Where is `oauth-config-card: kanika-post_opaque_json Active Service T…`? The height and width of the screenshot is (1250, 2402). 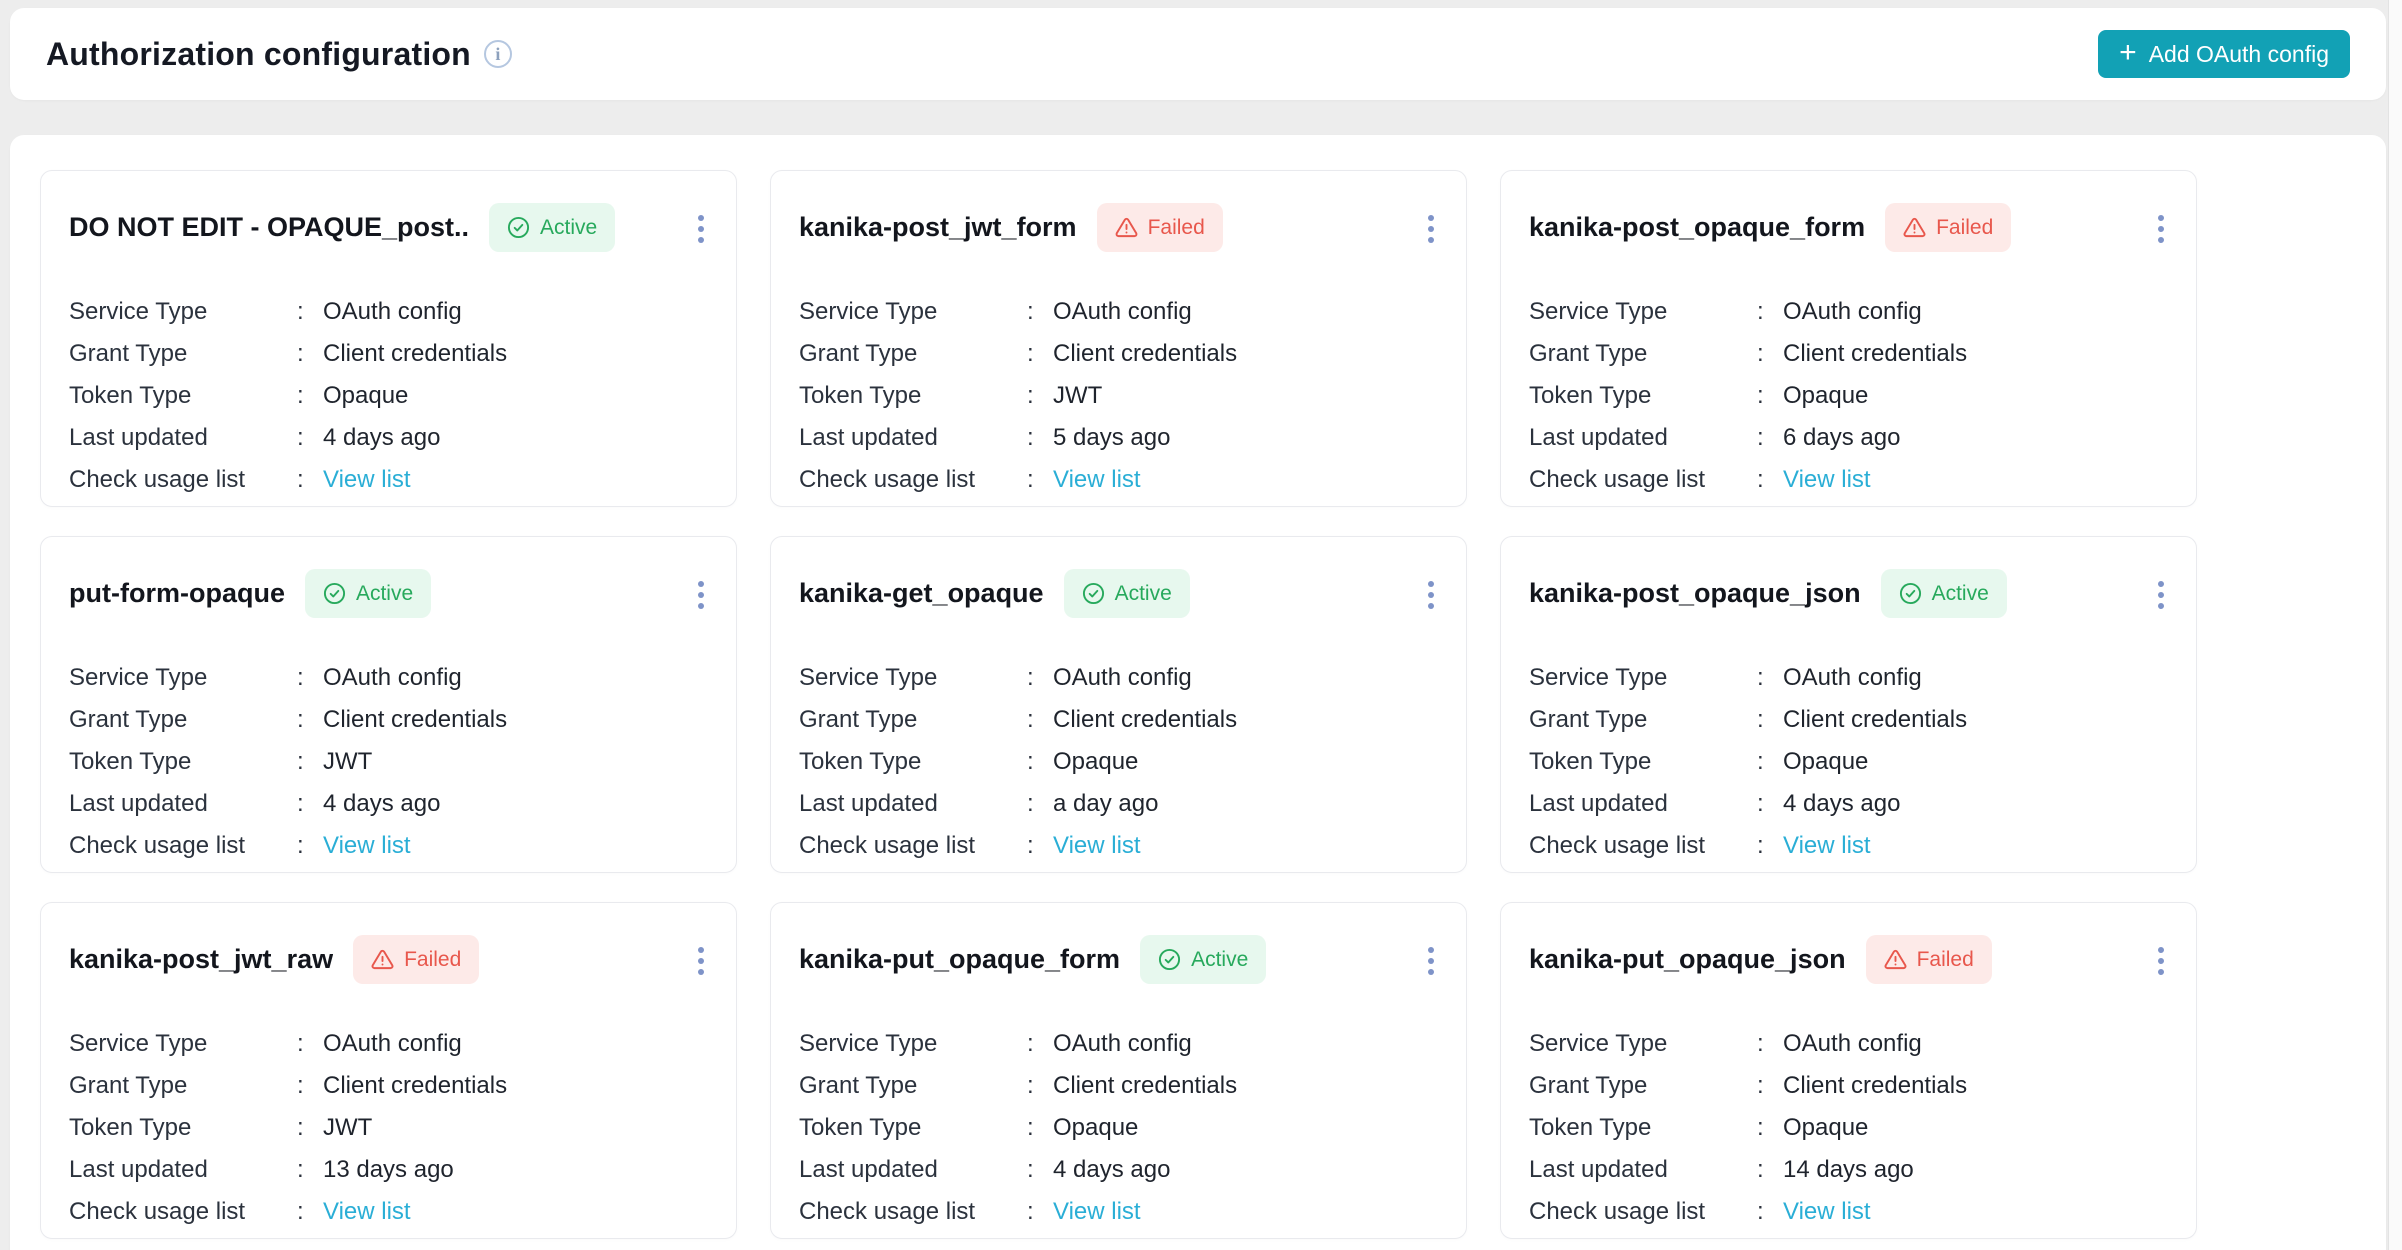
oauth-config-card: kanika-post_opaque_json Active Service T… is located at coordinates (1848, 704).